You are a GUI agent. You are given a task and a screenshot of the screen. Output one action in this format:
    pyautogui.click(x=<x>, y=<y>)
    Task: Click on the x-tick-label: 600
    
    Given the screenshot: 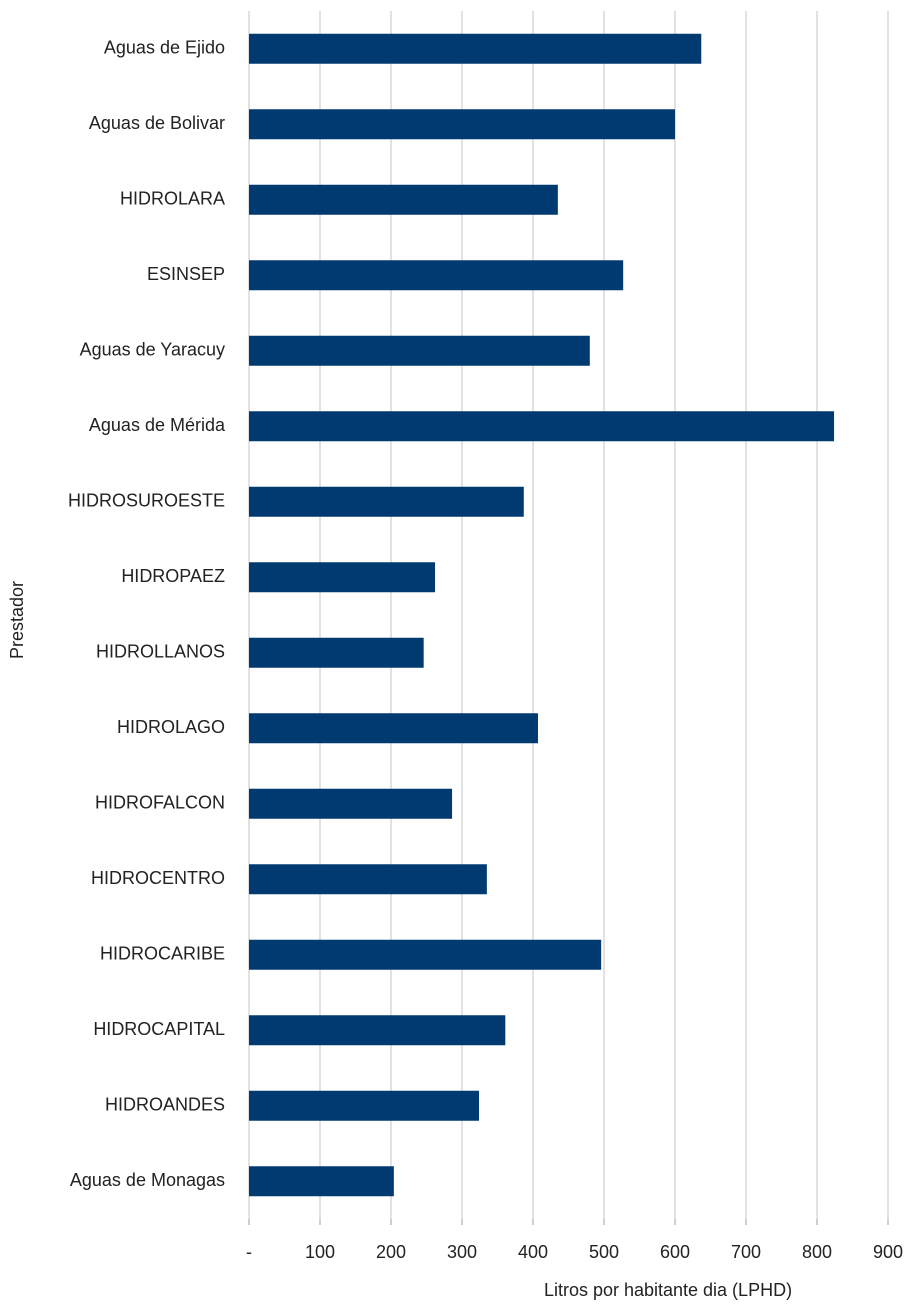 What is the action you would take?
    pyautogui.click(x=675, y=1252)
    